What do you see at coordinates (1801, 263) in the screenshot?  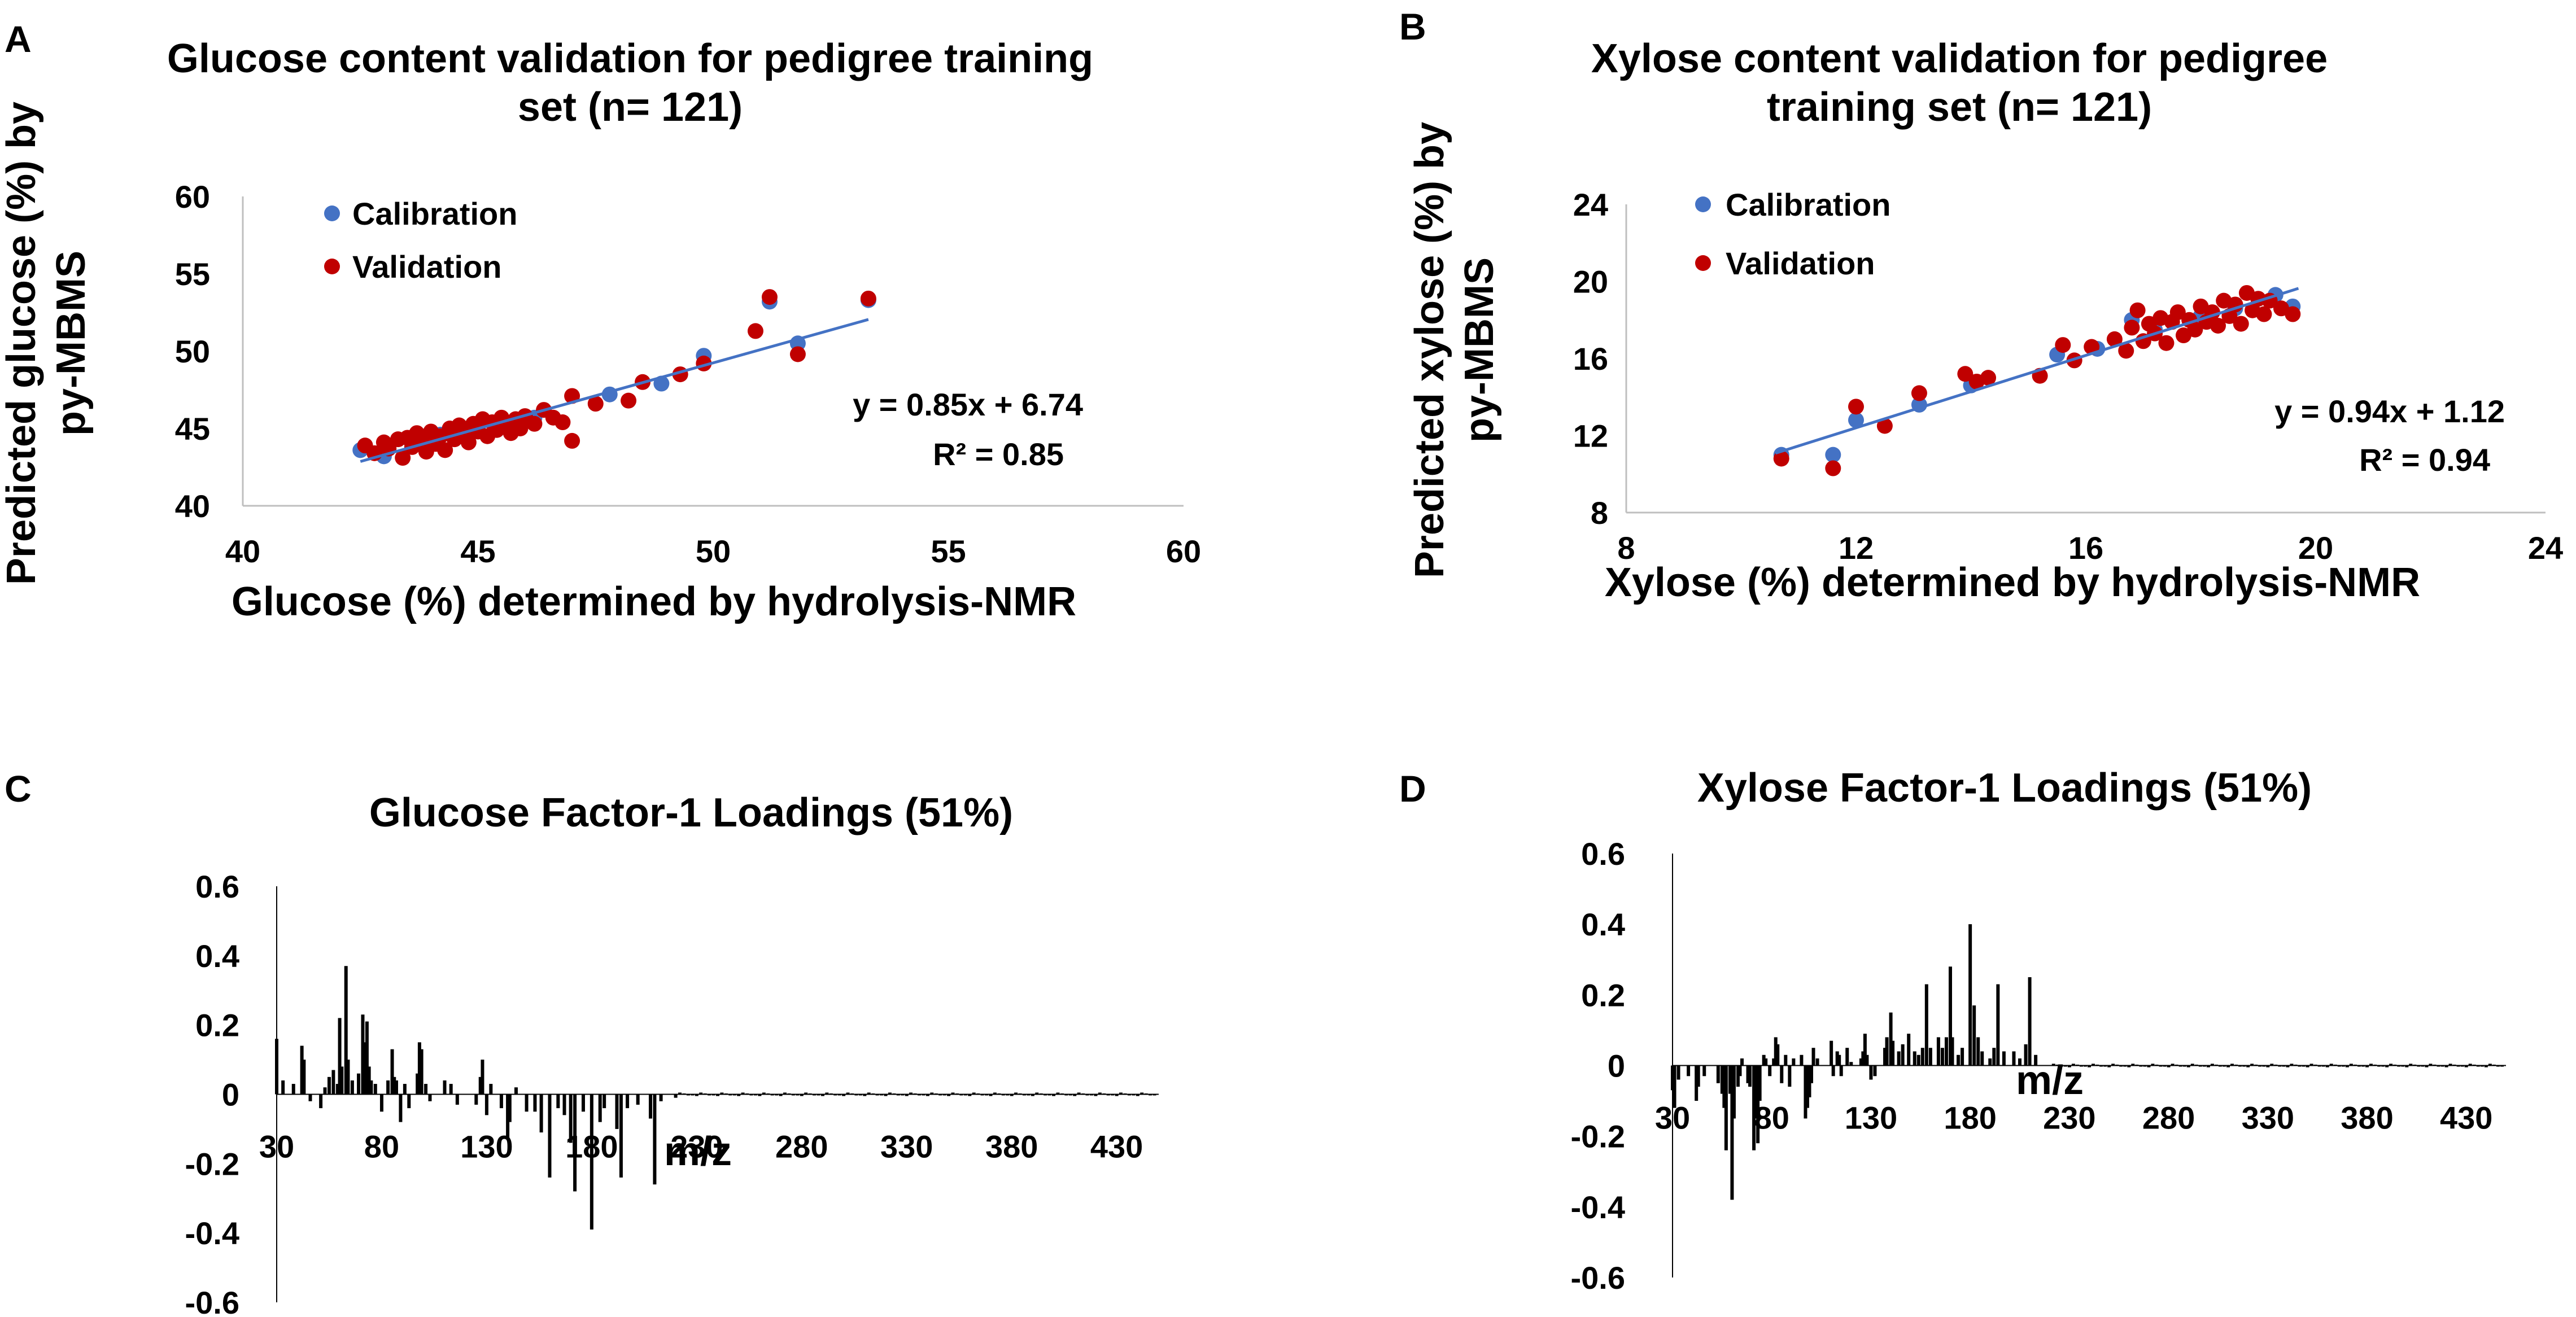 I see `chart-b-legend-validation: Validation` at bounding box center [1801, 263].